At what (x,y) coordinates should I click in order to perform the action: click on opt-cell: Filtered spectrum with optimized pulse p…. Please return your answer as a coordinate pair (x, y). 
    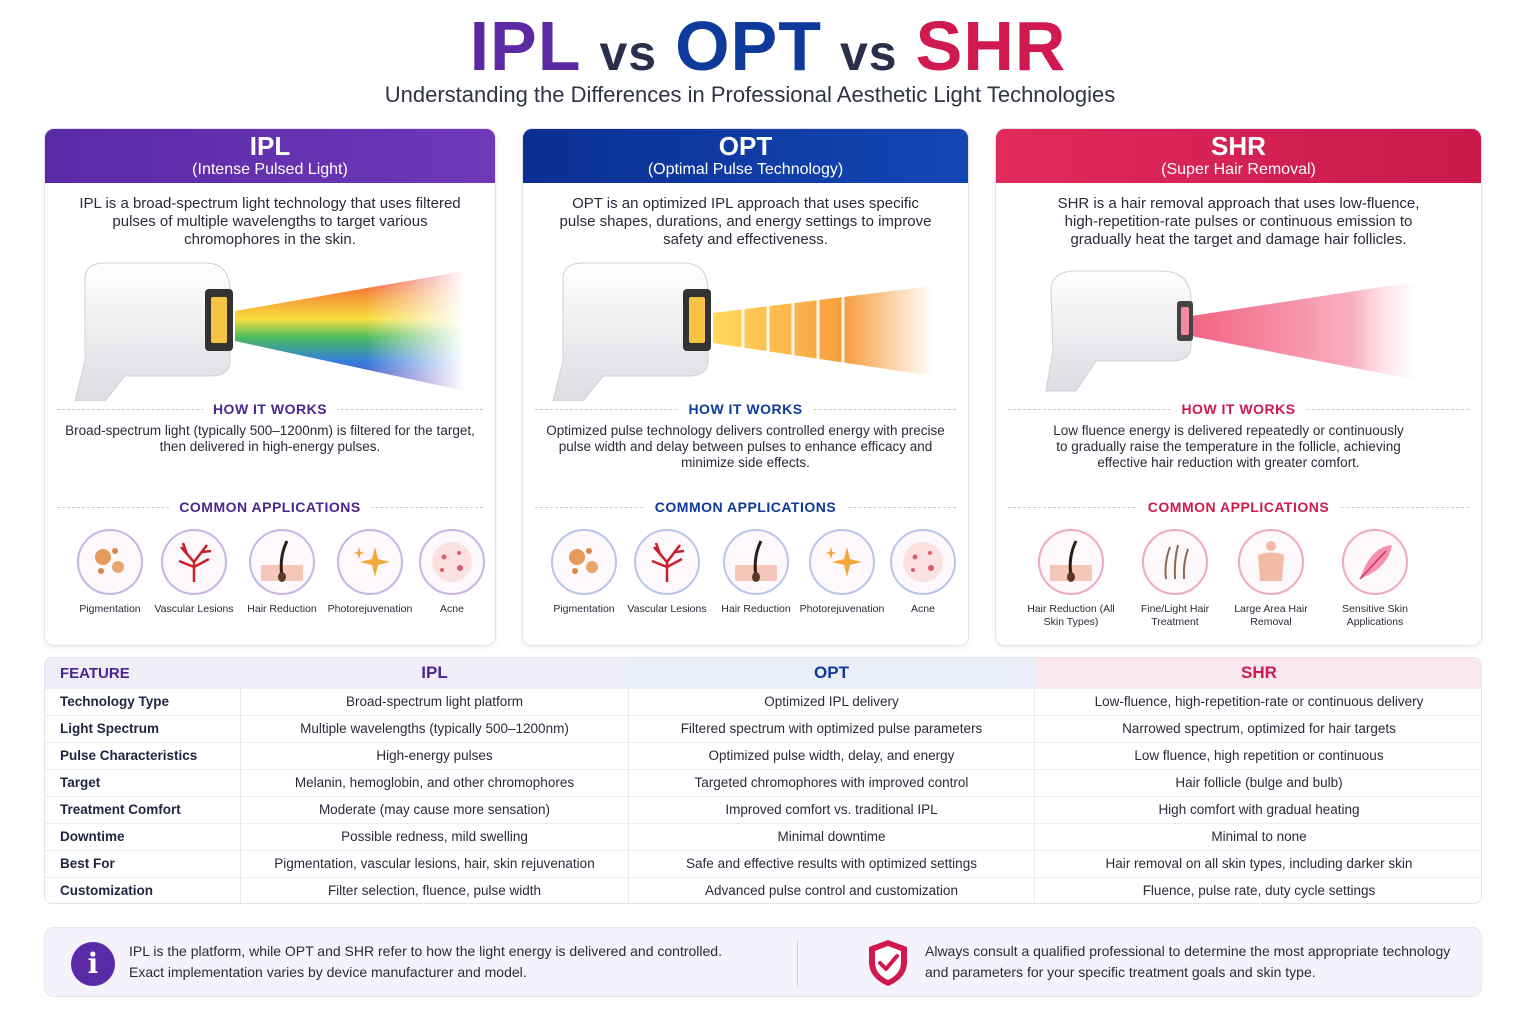
    Looking at the image, I should click on (832, 729).